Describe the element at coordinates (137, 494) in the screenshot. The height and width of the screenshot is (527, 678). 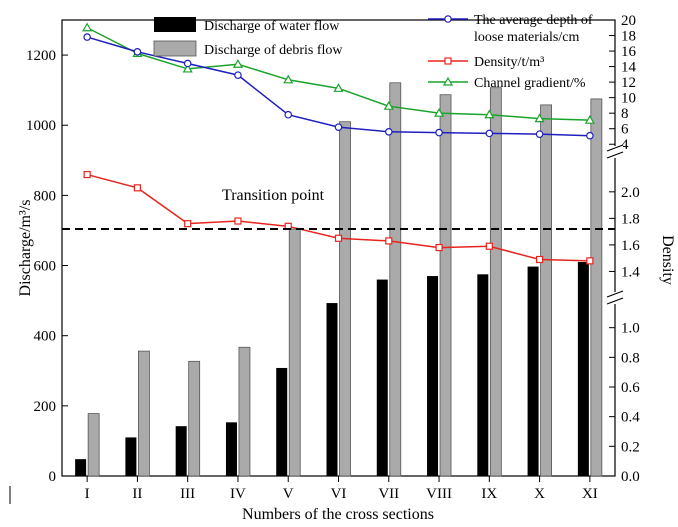
I see `x-axis-tick-label: II` at that location.